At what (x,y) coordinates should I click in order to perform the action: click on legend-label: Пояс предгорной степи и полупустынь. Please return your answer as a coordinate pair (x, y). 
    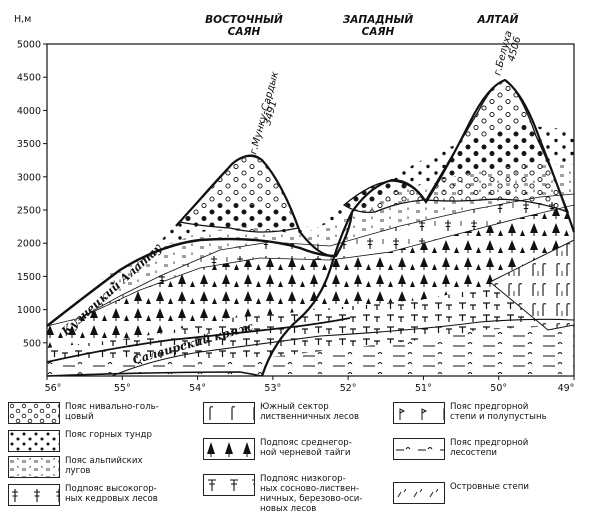
    Looking at the image, I should click on (498, 412).